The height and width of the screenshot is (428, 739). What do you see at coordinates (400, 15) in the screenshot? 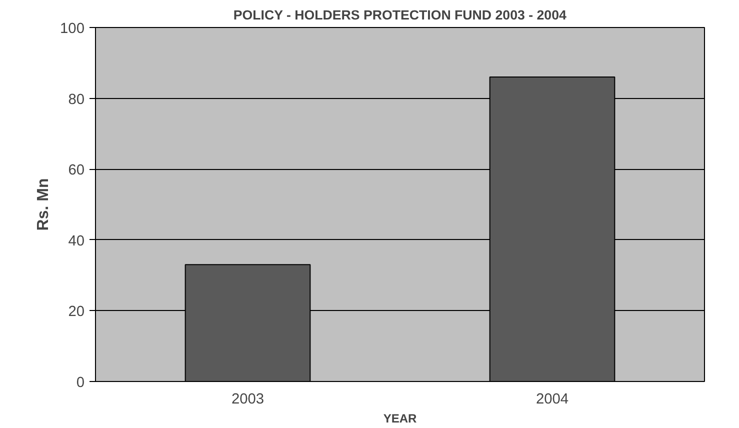
I see `chart-title: POLICY - HOLDERS PROTECTION FUND 2003 - 2004` at bounding box center [400, 15].